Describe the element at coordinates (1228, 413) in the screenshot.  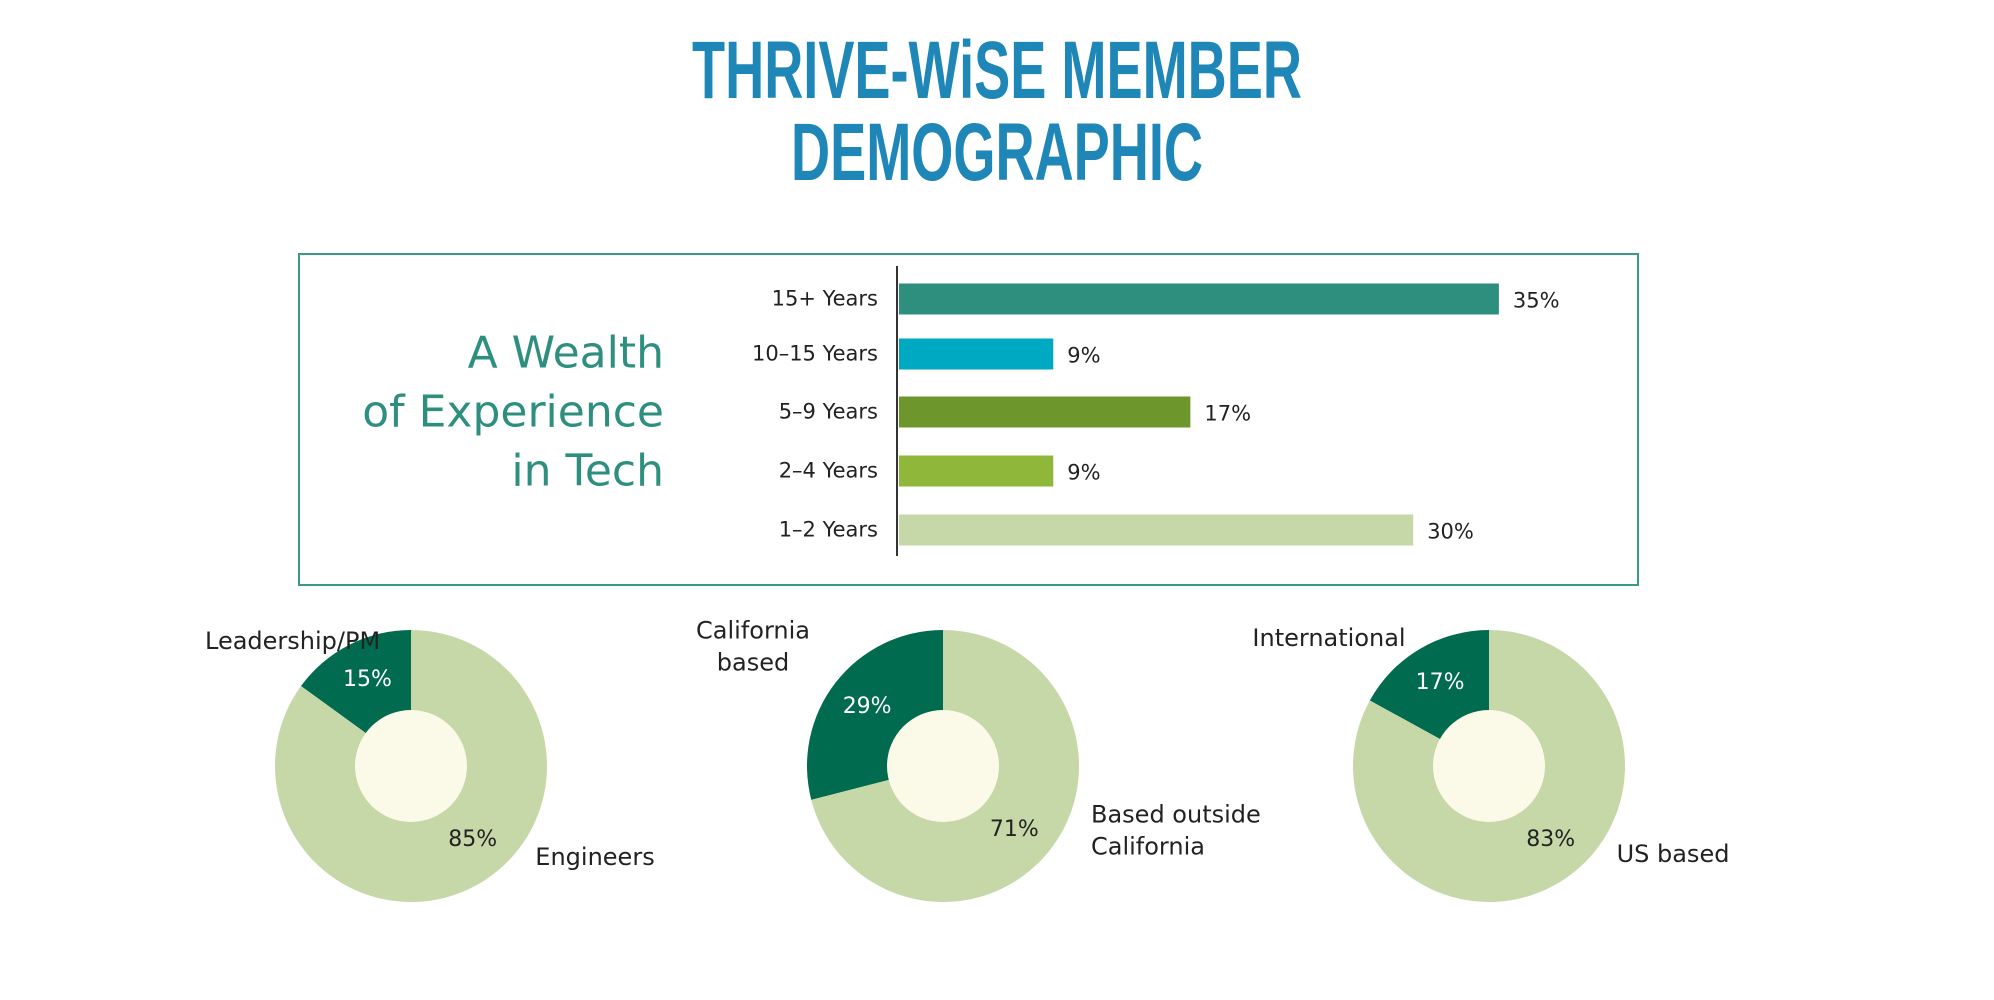
I see `value-label: 17%` at that location.